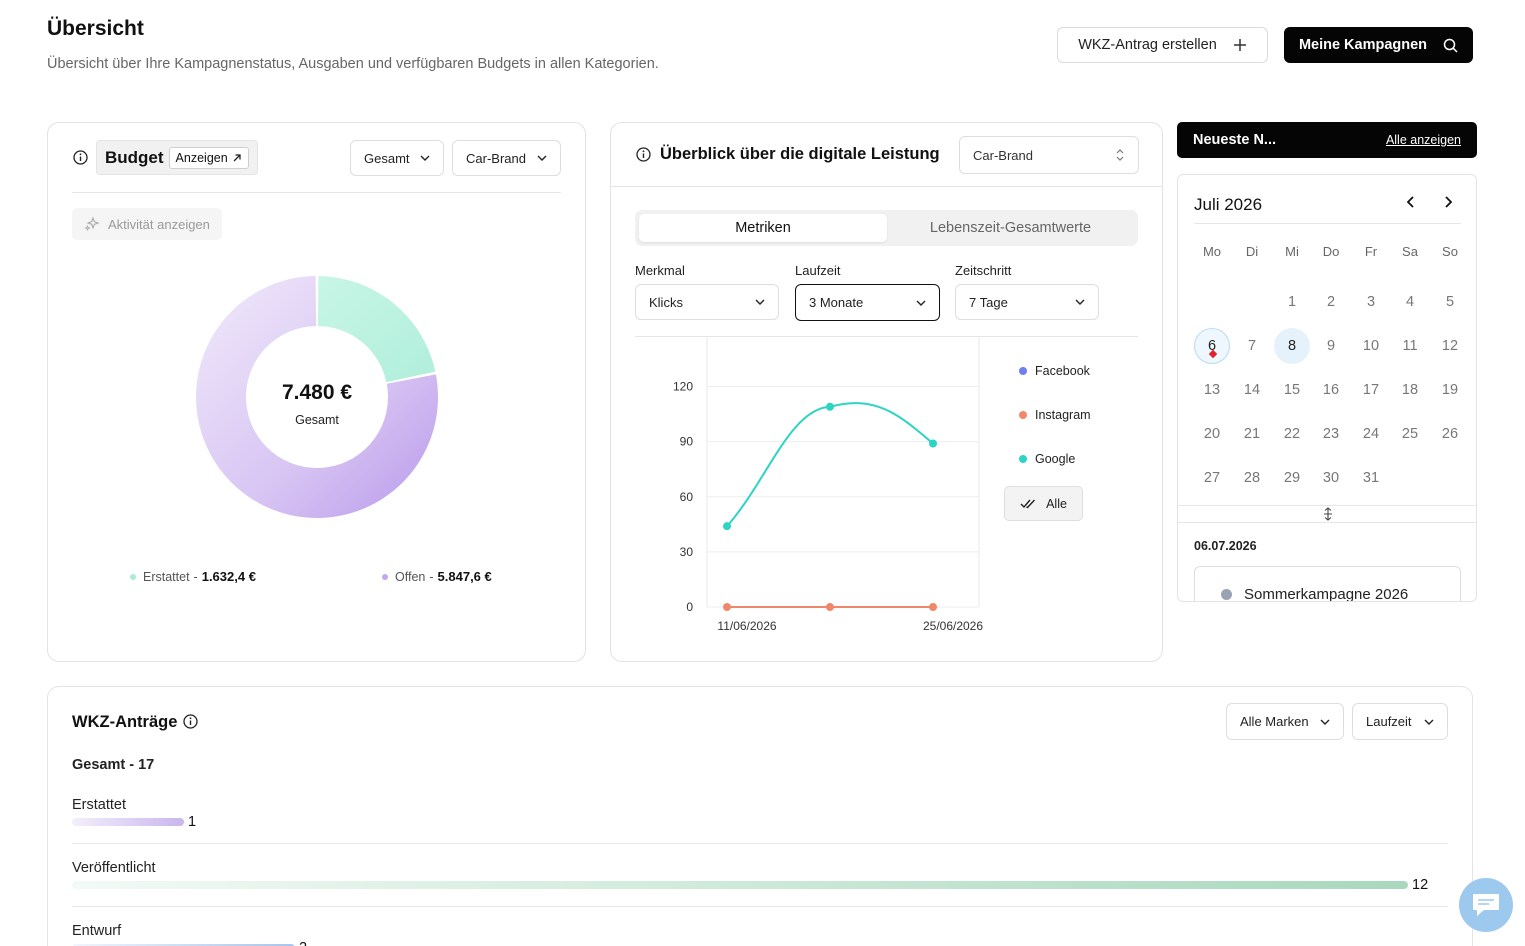 This screenshot has height=946, width=1525. Describe the element at coordinates (97, 931) in the screenshot. I see `status-label-entwurf: Entwurf` at that location.